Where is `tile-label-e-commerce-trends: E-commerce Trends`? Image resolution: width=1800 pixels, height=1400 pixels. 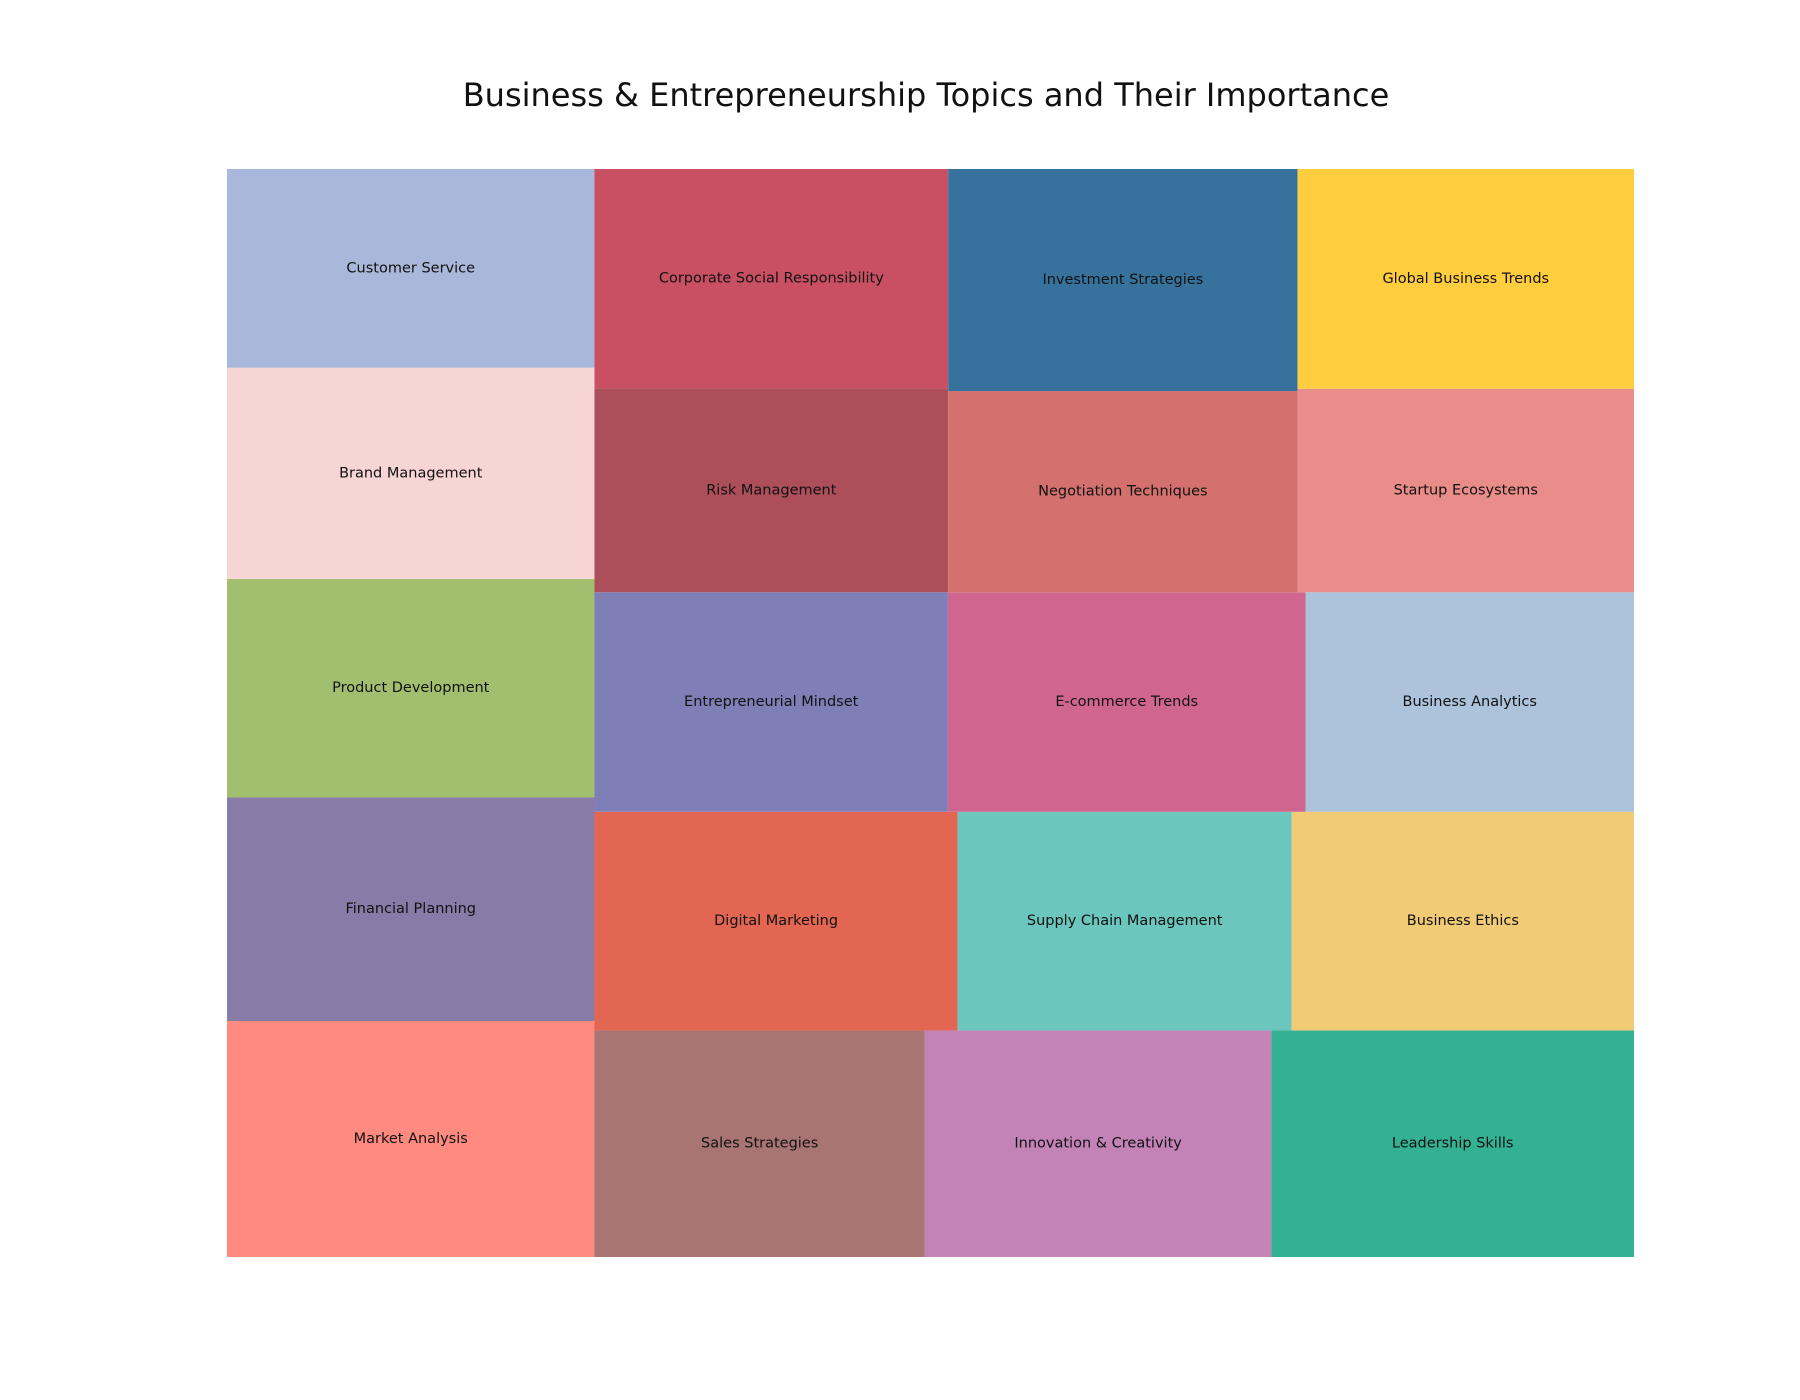 tile-label-e-commerce-trends: E-commerce Trends is located at coordinates (1126, 702).